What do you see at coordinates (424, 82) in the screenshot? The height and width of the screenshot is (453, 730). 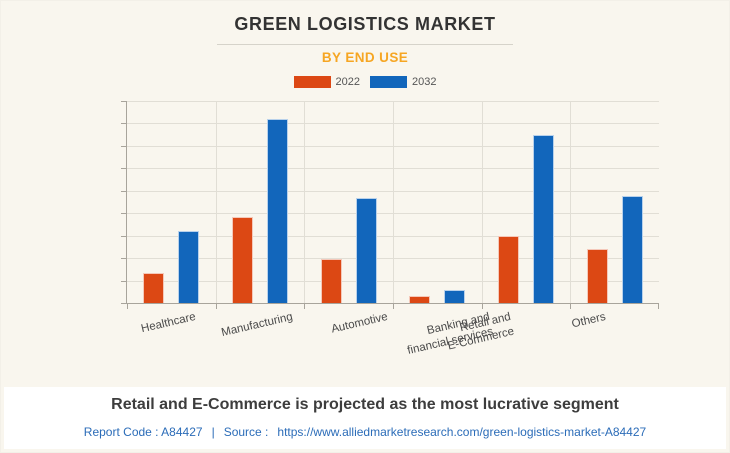 I see `legend-label-2032: 2032` at bounding box center [424, 82].